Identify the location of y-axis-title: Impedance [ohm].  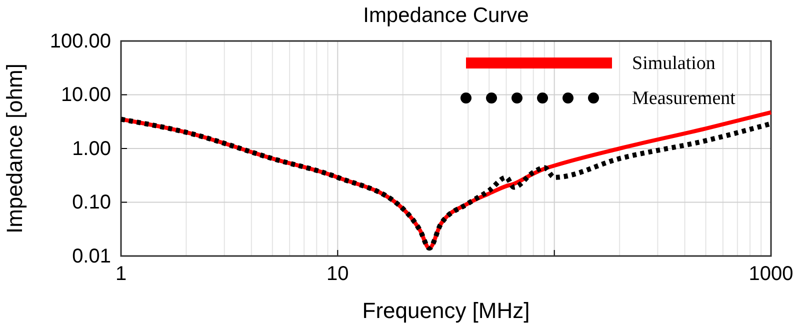
(14, 149).